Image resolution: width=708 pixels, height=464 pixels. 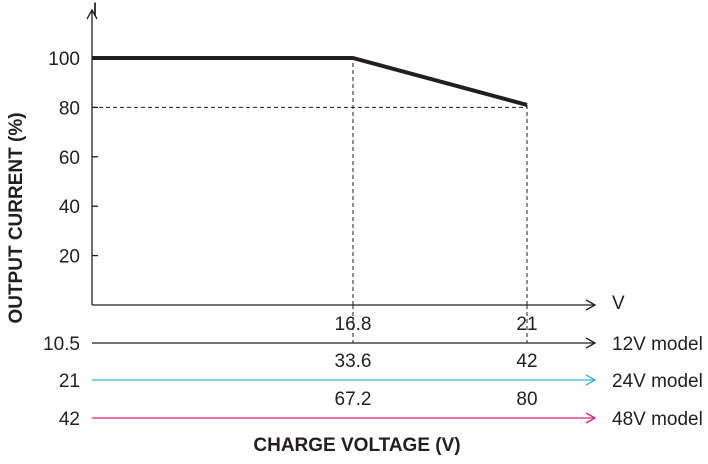 I want to click on x-axis-arrow, so click(x=591, y=305).